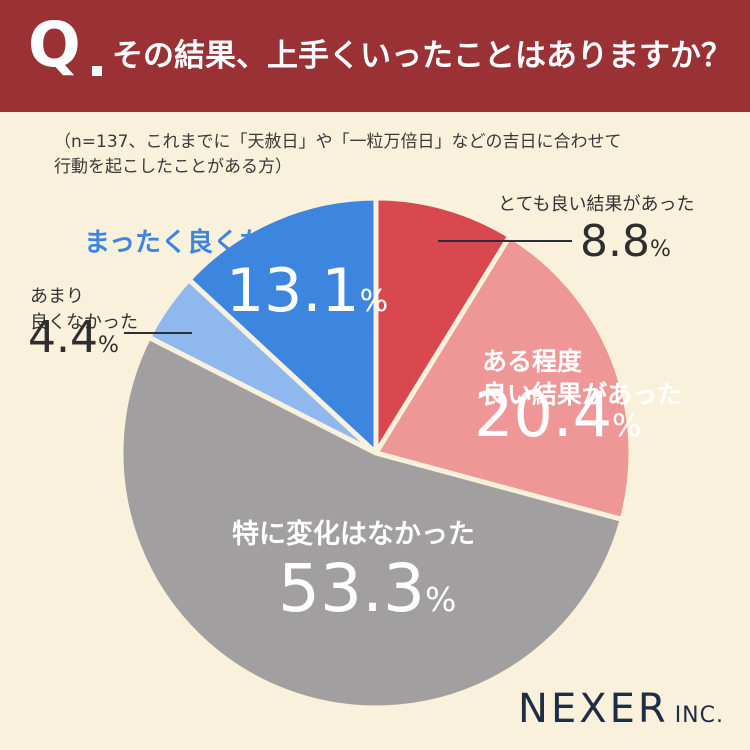  I want to click on pct-not-good: 4.4%, so click(73, 337).